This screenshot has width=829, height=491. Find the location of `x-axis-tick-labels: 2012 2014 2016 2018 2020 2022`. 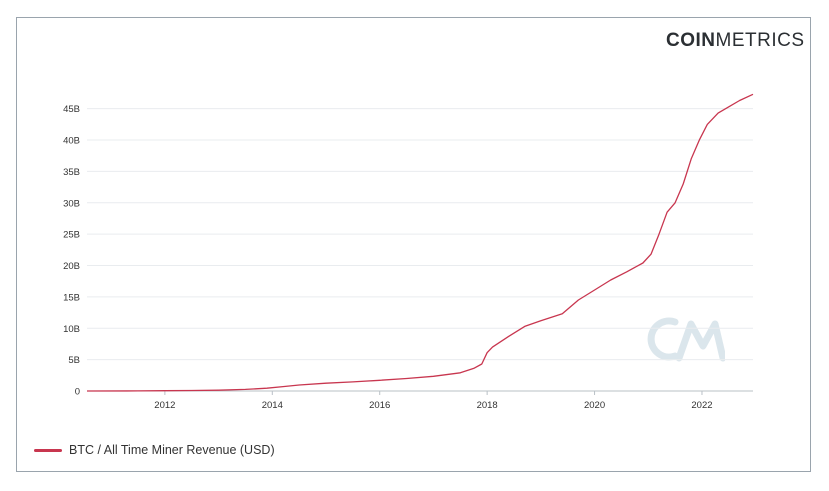

x-axis-tick-labels: 2012 2014 2016 2018 2020 2022 is located at coordinates (433, 405).